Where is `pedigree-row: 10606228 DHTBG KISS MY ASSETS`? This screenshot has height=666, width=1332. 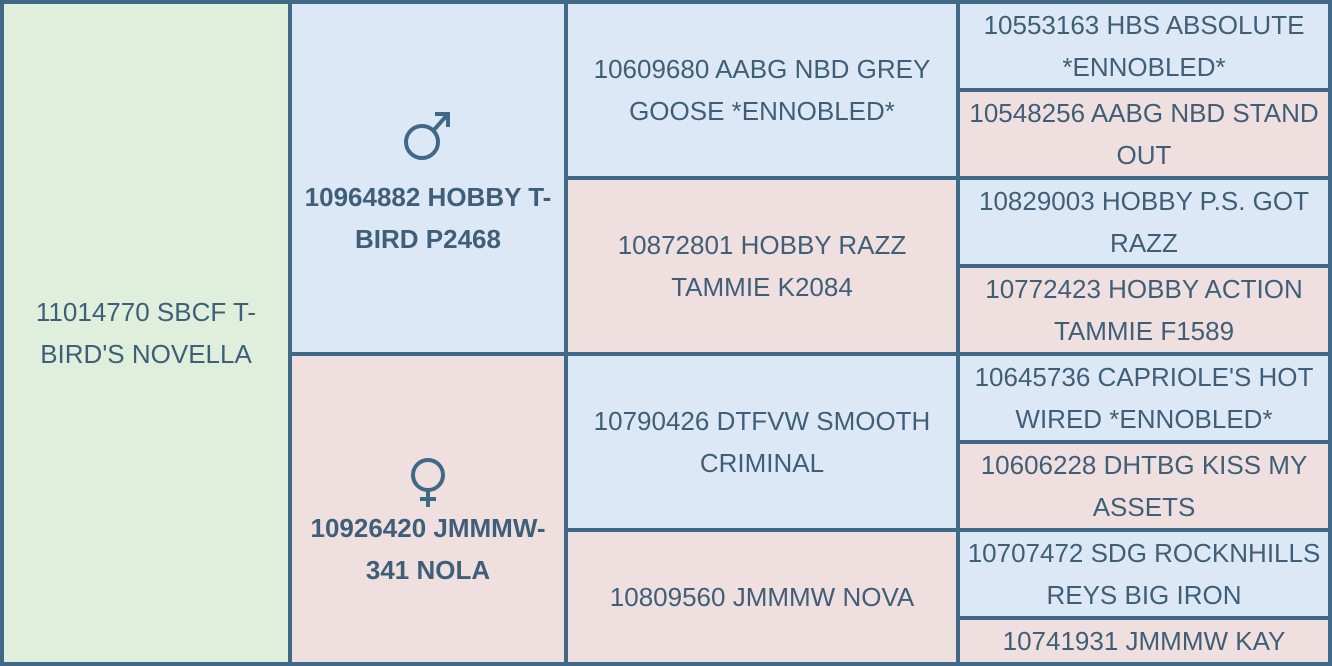
pedigree-row: 10606228 DHTBG KISS MY ASSETS is located at coordinates (667, 486).